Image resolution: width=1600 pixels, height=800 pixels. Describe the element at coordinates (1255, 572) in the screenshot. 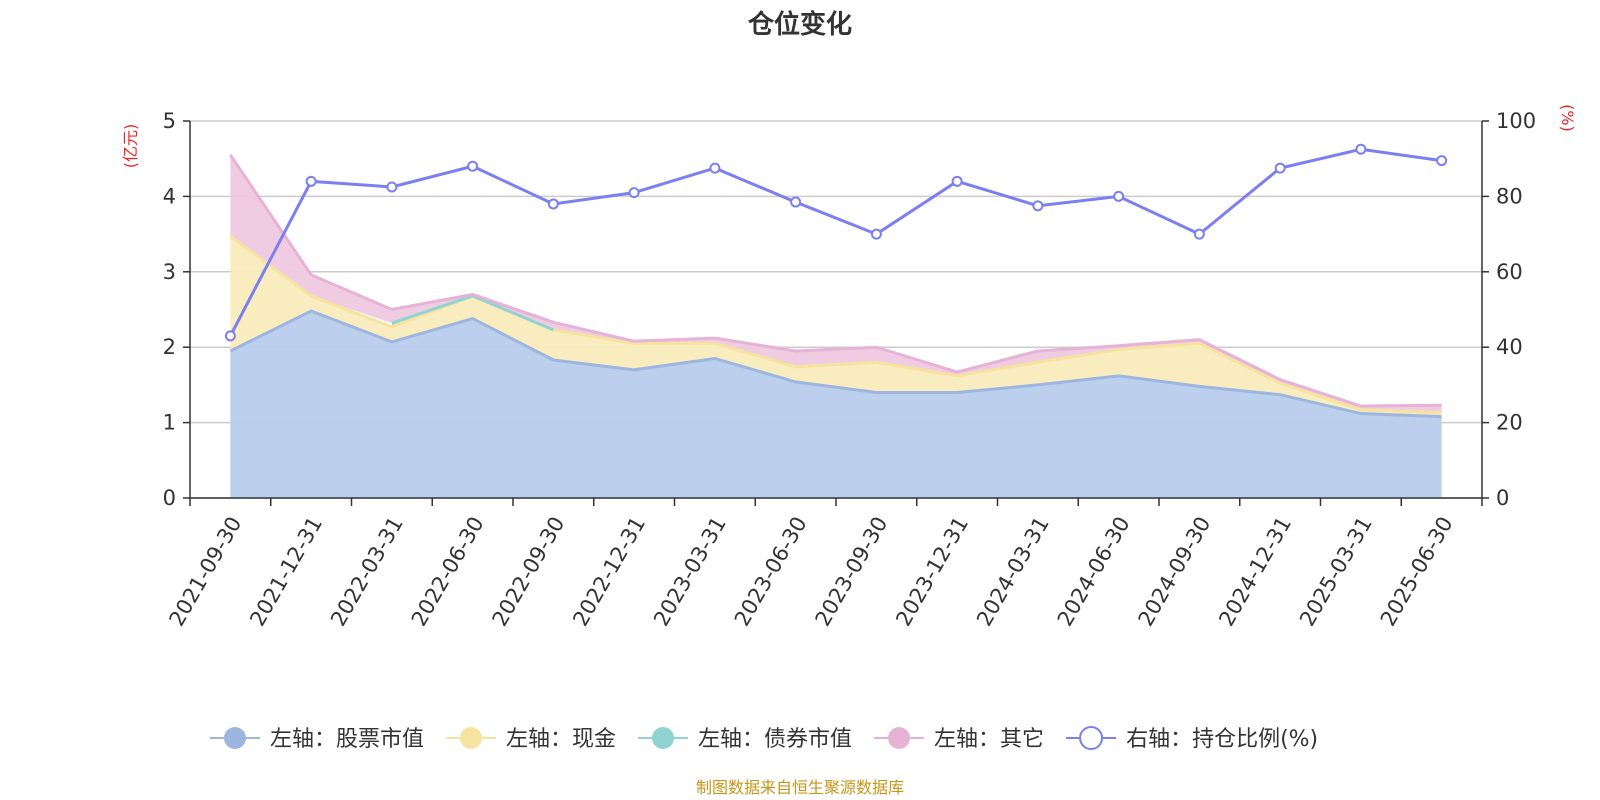

I see `x-tick-label: 2024-12-31` at that location.